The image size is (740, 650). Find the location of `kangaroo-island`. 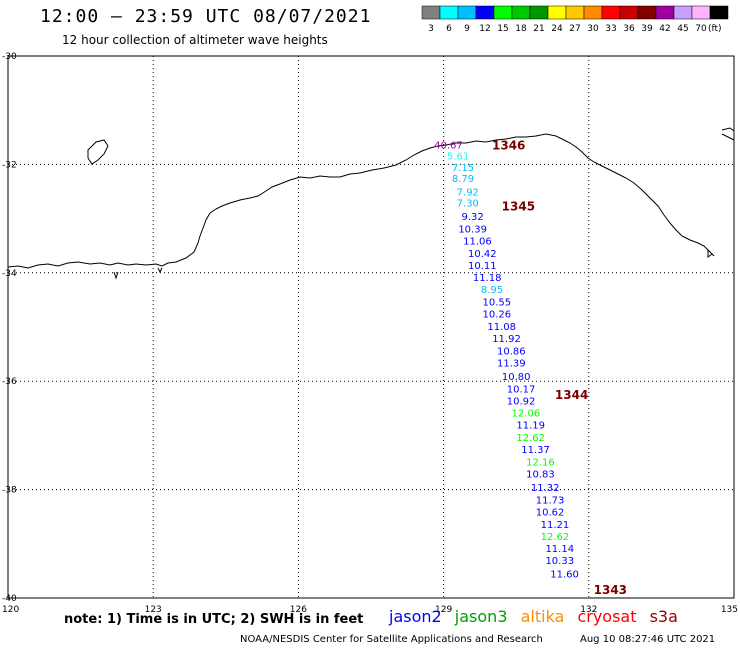

kangaroo-island is located at coordinates (98, 152).